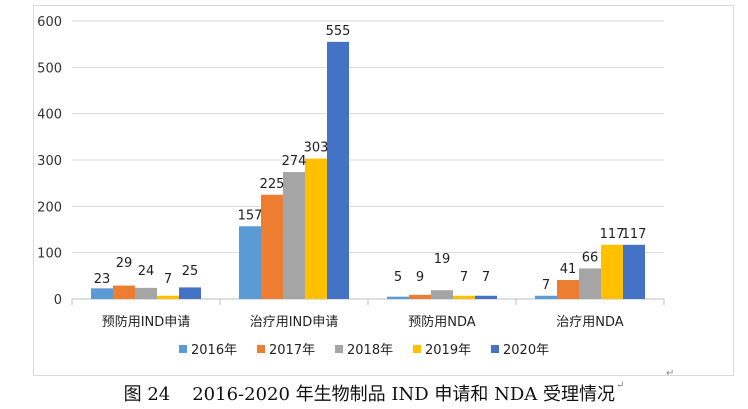 The image size is (748, 409). Describe the element at coordinates (214, 350) in the screenshot. I see `legend-label: 2016年` at that location.